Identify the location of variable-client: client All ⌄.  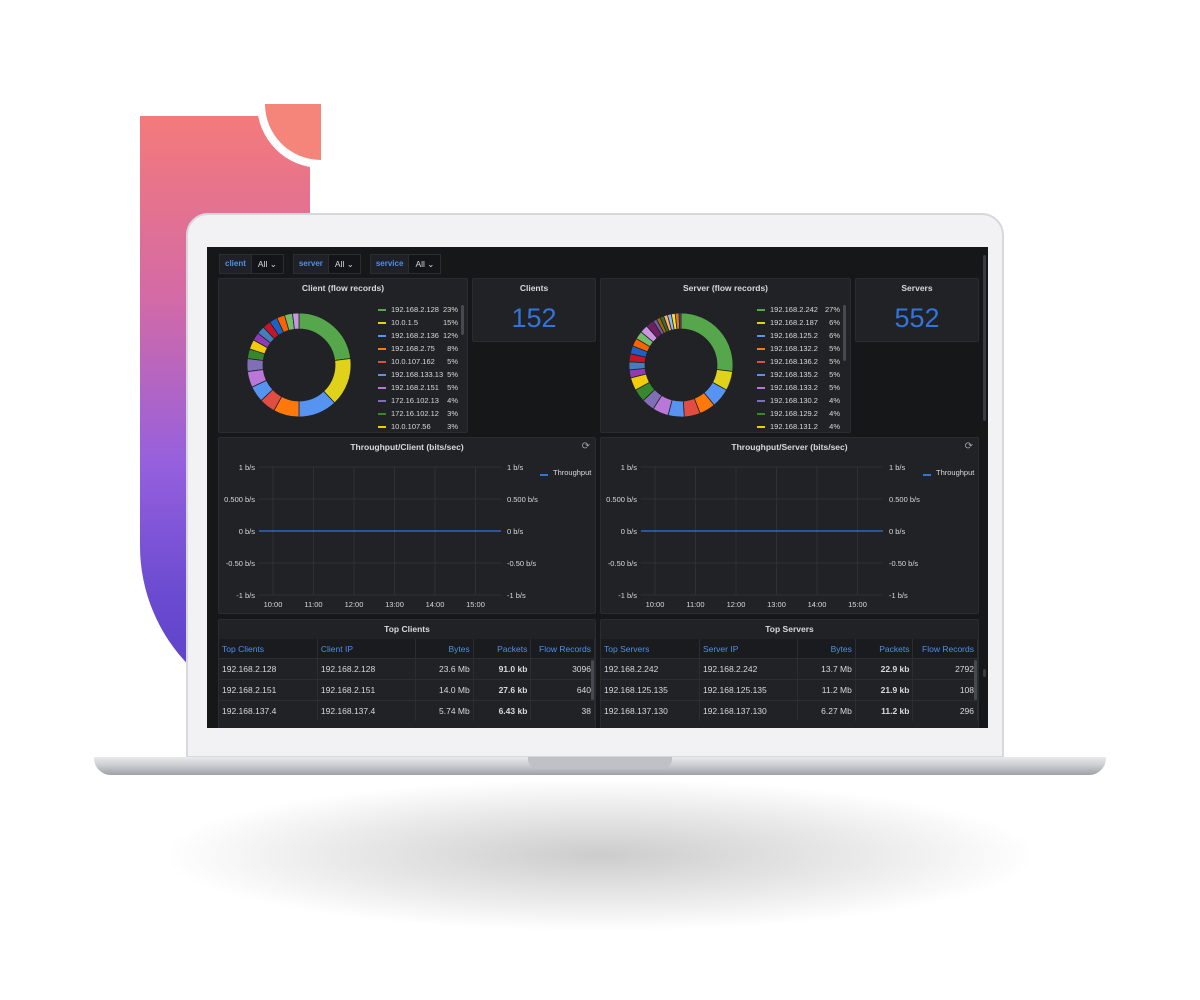
(251, 264).